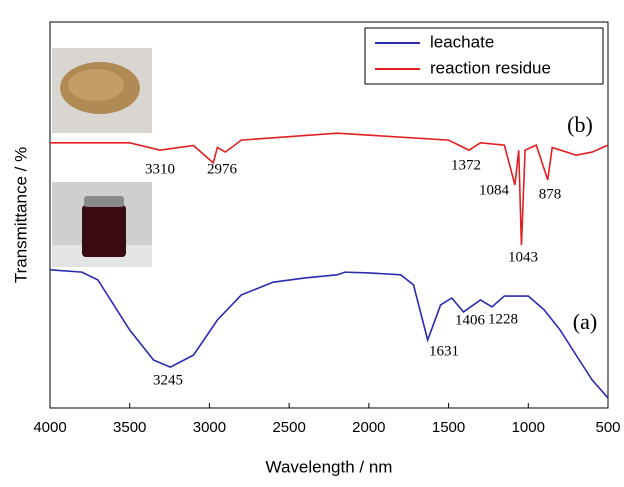  What do you see at coordinates (102, 224) in the screenshot?
I see `inset-jar-photo` at bounding box center [102, 224].